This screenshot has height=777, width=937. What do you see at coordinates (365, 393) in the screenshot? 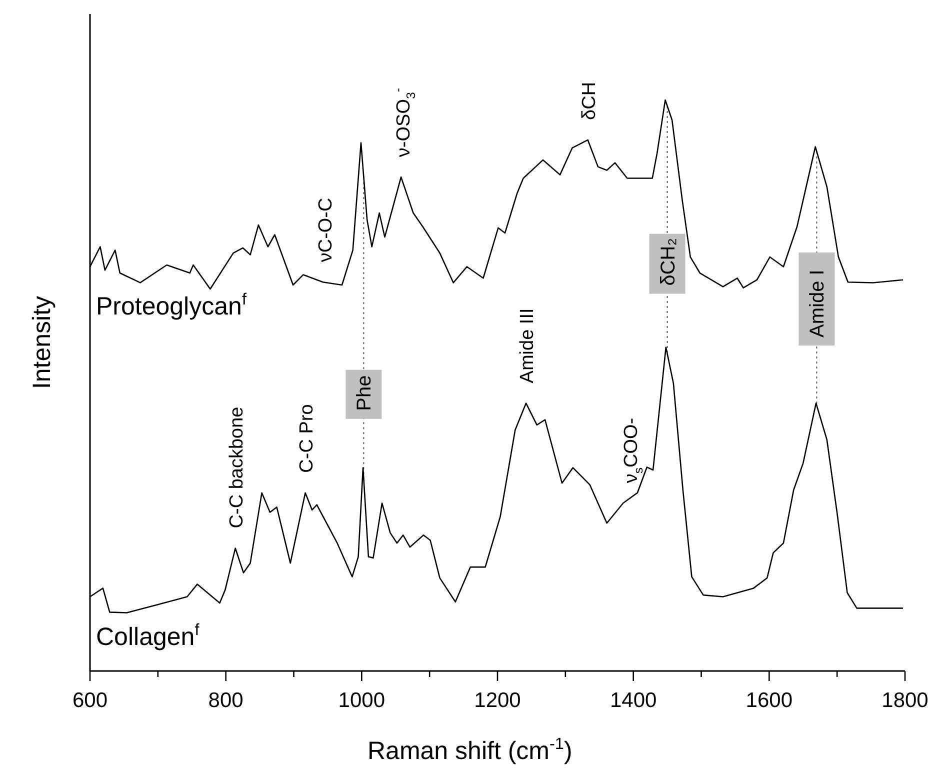
I see `ref-line-label: Phe` at bounding box center [365, 393].